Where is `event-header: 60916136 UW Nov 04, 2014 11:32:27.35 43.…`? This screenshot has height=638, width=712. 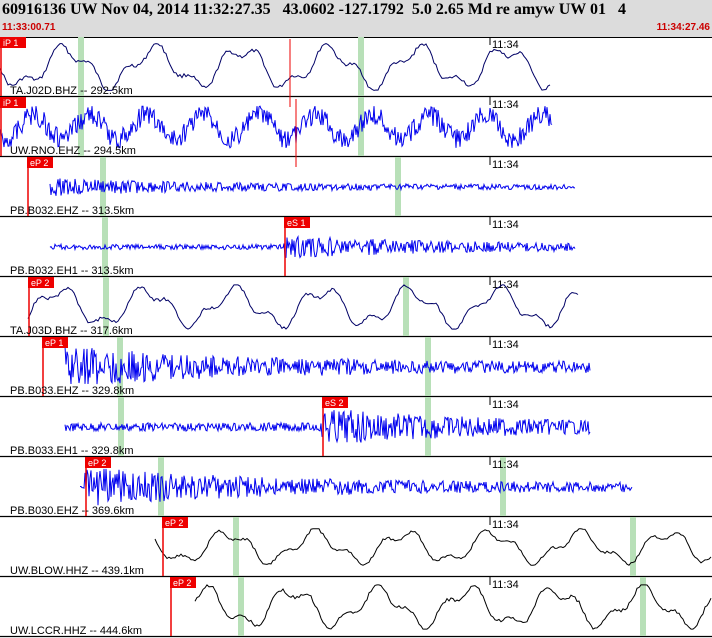 event-header: 60916136 UW Nov 04, 2014 11:32:27.35 43.… is located at coordinates (356, 19).